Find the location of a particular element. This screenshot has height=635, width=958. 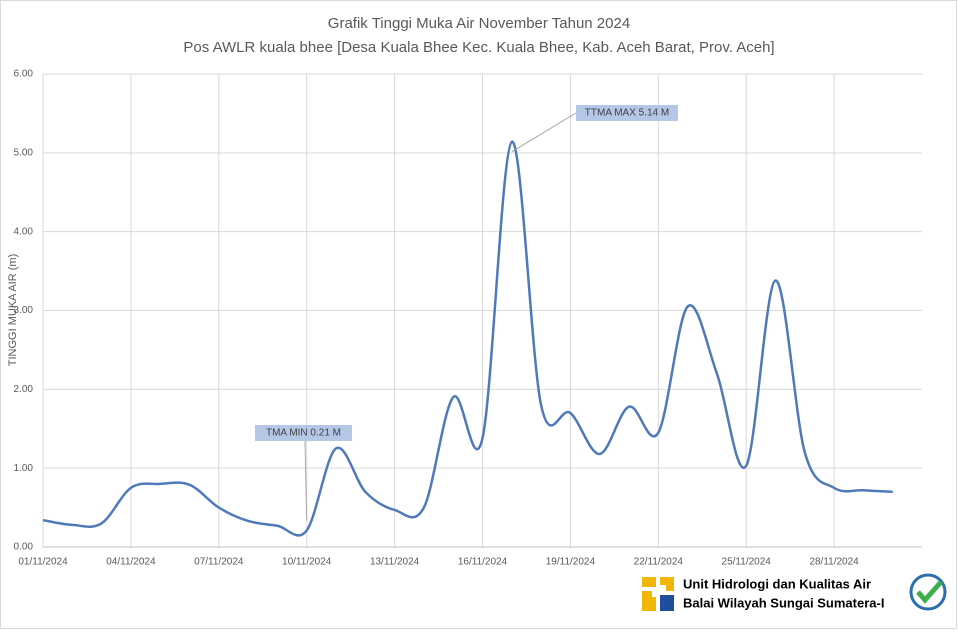

logo-yellow is located at coordinates (658, 594).